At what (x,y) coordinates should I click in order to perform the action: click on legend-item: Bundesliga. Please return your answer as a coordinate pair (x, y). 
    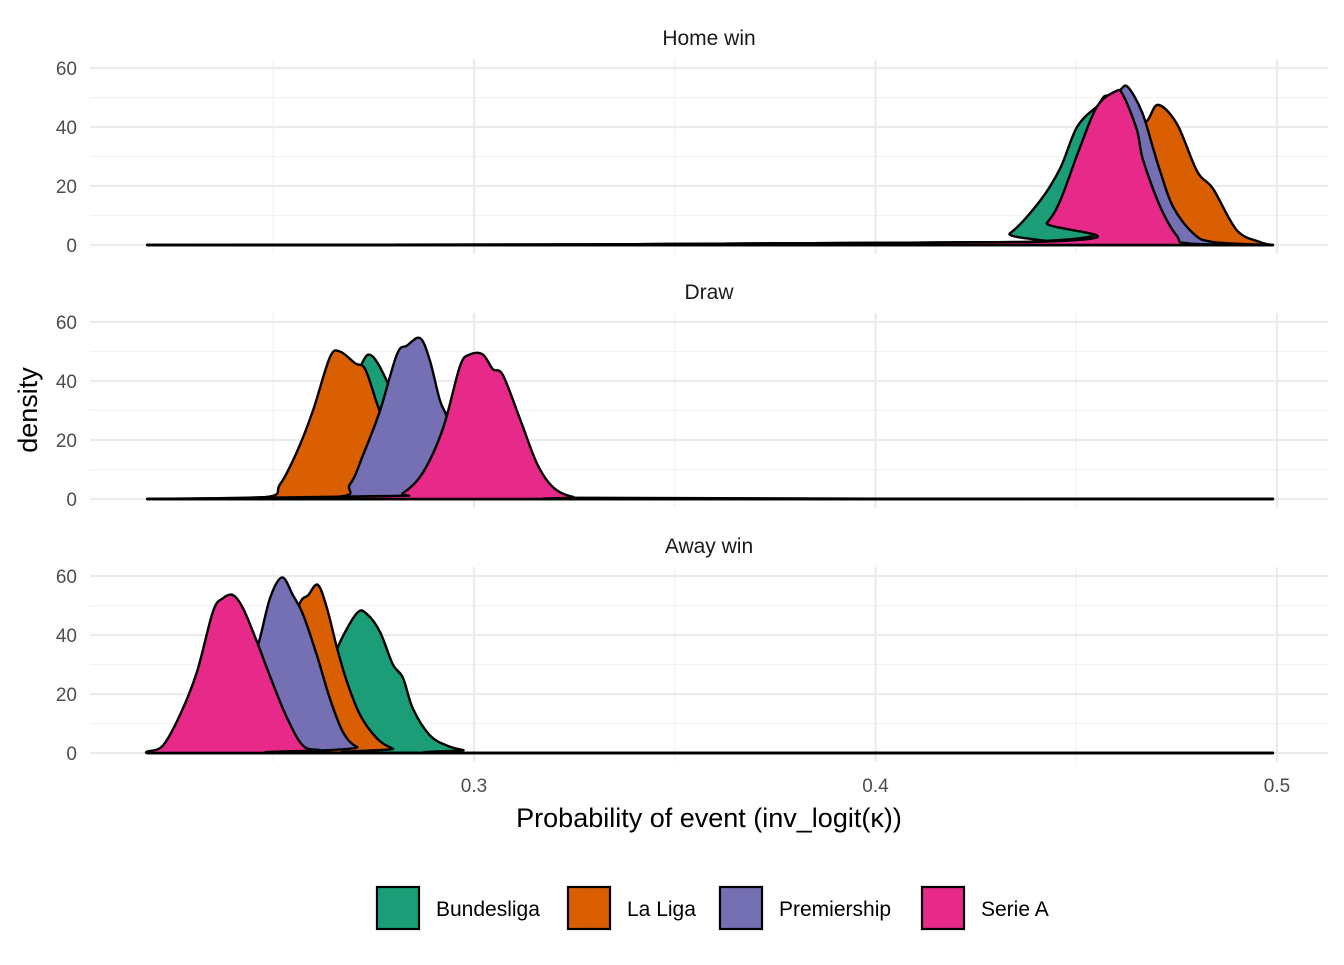
    Looking at the image, I should click on (457, 908).